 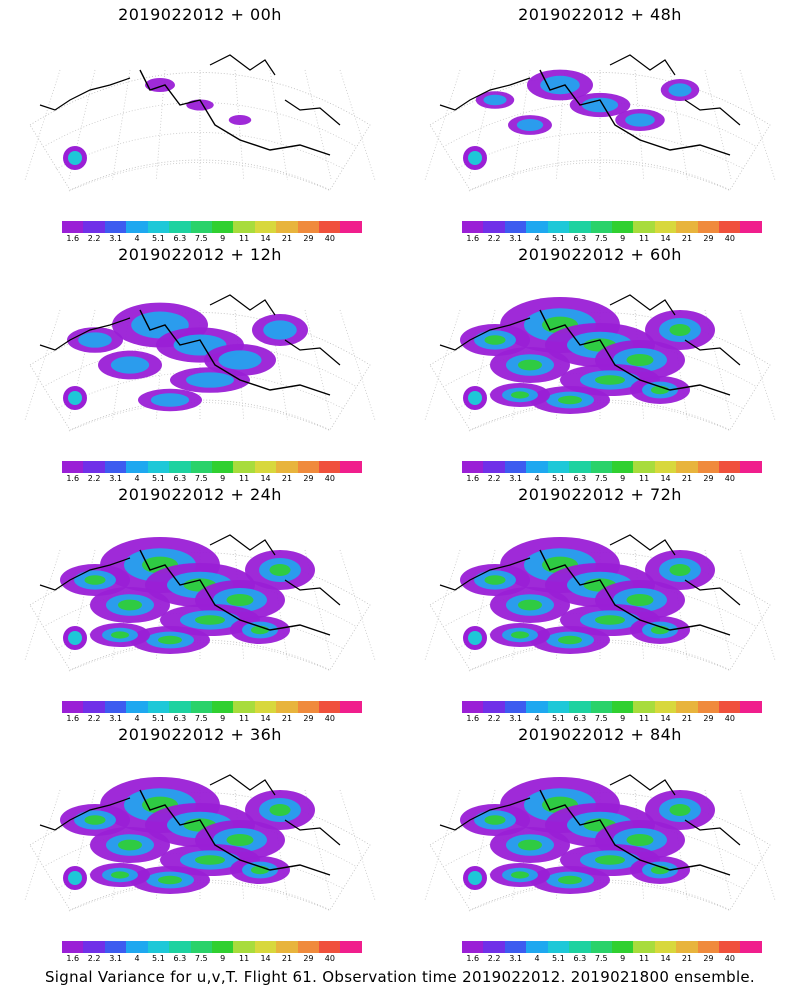 What do you see at coordinates (200, 254) in the screenshot?
I see `panel-title: 2019022012 + 12h` at bounding box center [200, 254].